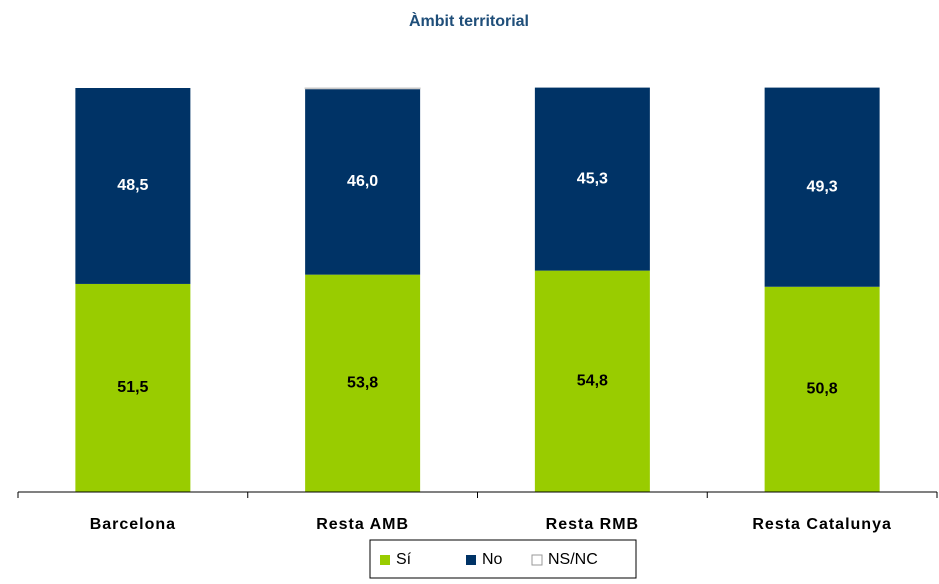 Image resolution: width=939 pixels, height=584 pixels. I want to click on data-label: 51,5, so click(132, 387).